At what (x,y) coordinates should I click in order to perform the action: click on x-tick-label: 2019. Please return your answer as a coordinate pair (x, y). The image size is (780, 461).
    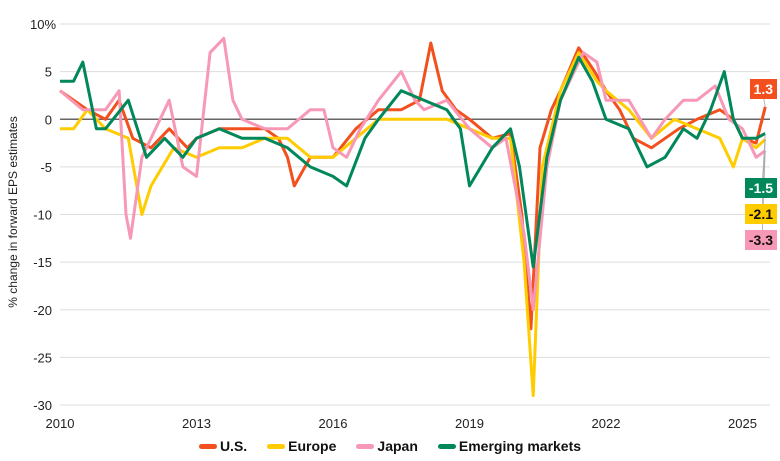
    Looking at the image, I should click on (469, 423).